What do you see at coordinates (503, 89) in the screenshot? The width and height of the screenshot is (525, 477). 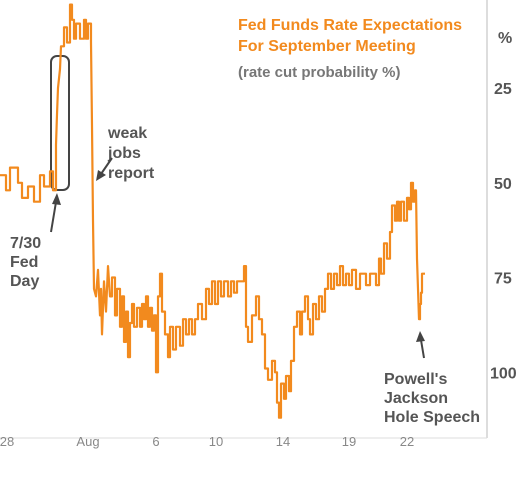 I see `y-tick-label: 25` at bounding box center [503, 89].